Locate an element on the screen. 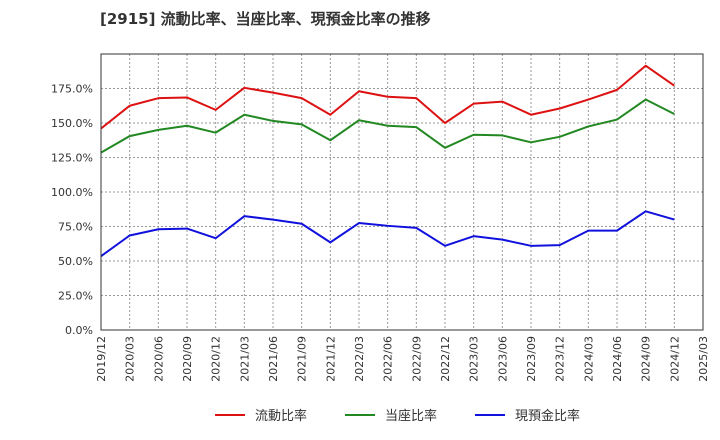 The height and width of the screenshot is (440, 720). x-tick-label: 2020/12 is located at coordinates (216, 359).